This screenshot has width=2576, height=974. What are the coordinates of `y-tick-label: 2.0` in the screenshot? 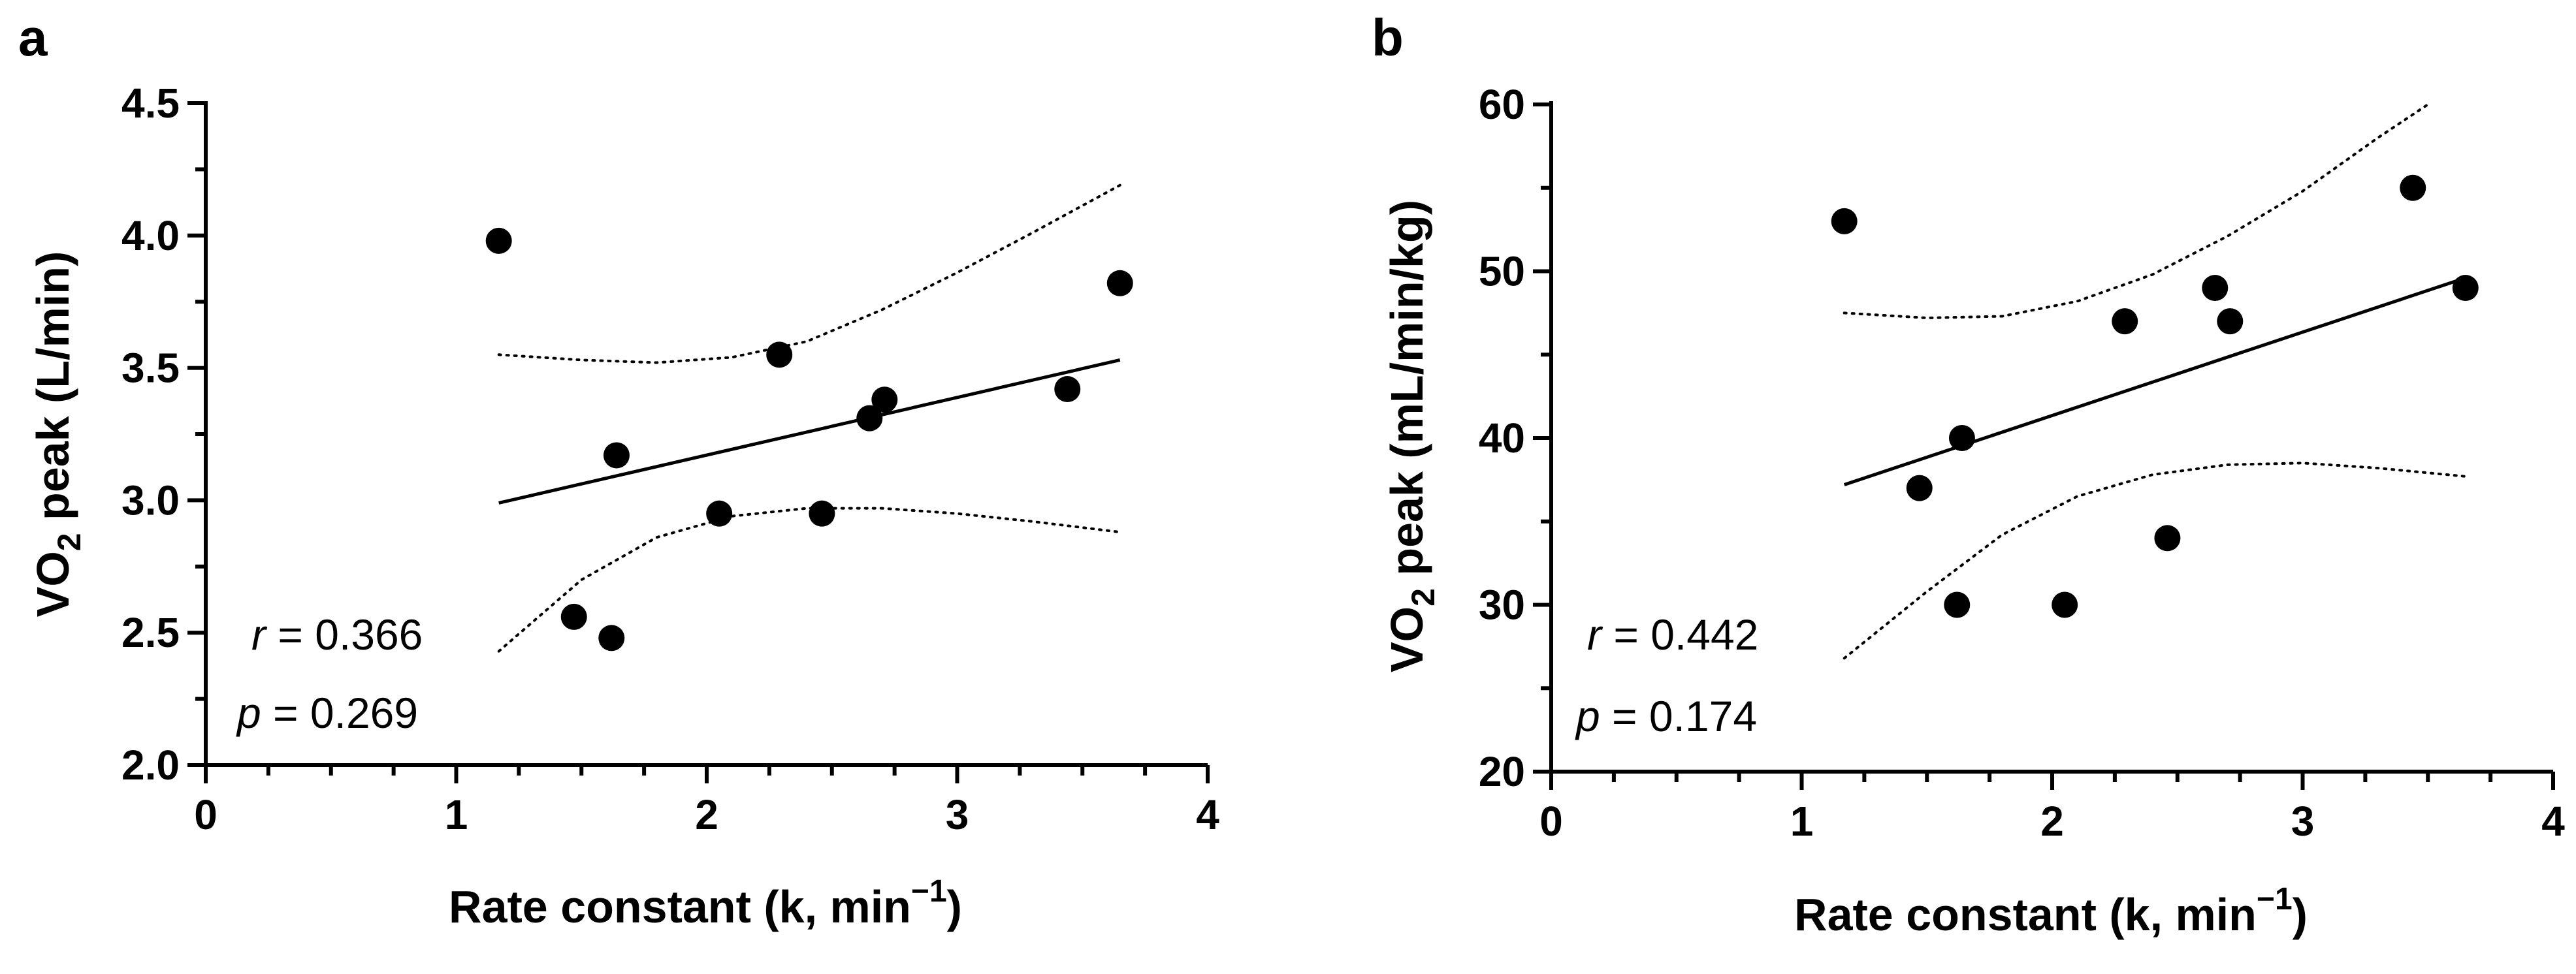 It's located at (150, 765).